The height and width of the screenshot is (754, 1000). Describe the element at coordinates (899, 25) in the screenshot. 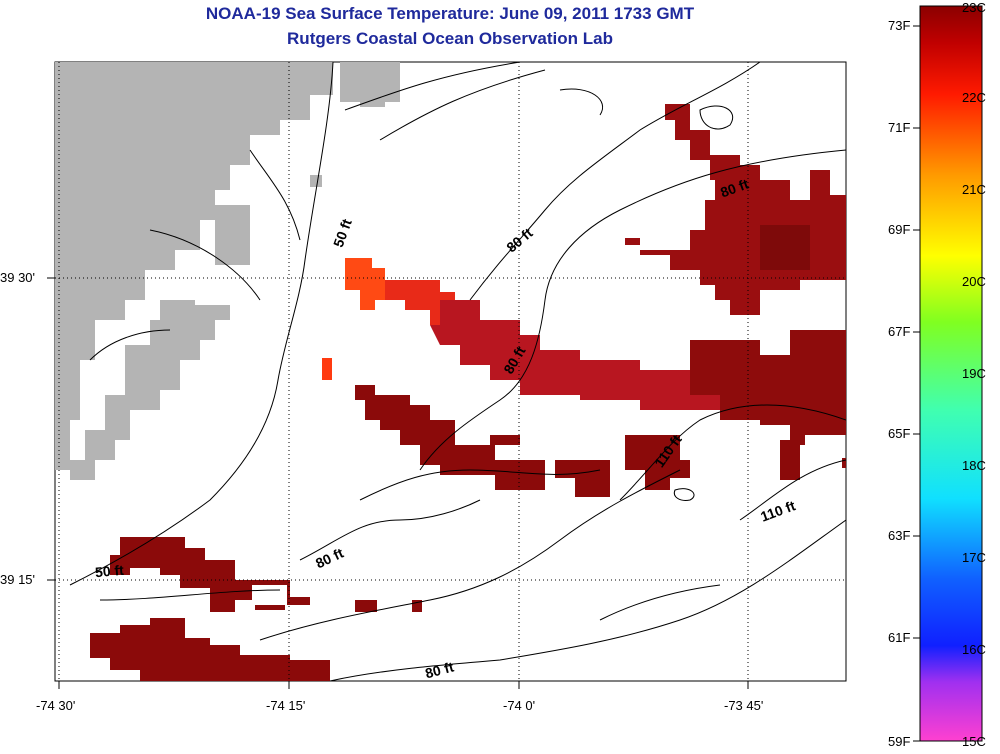

I see `colorbar-f-label: 73F` at that location.